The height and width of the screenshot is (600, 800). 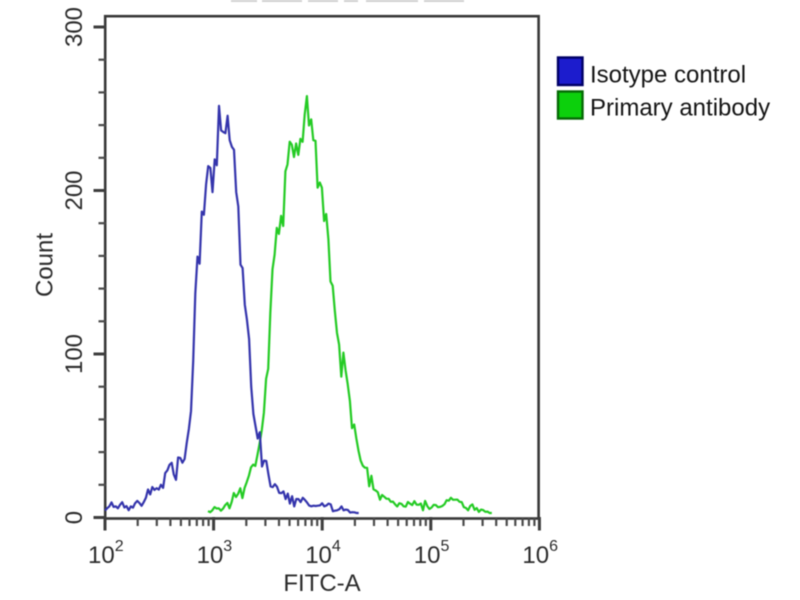 I want to click on svg-text: 100, so click(x=74, y=354).